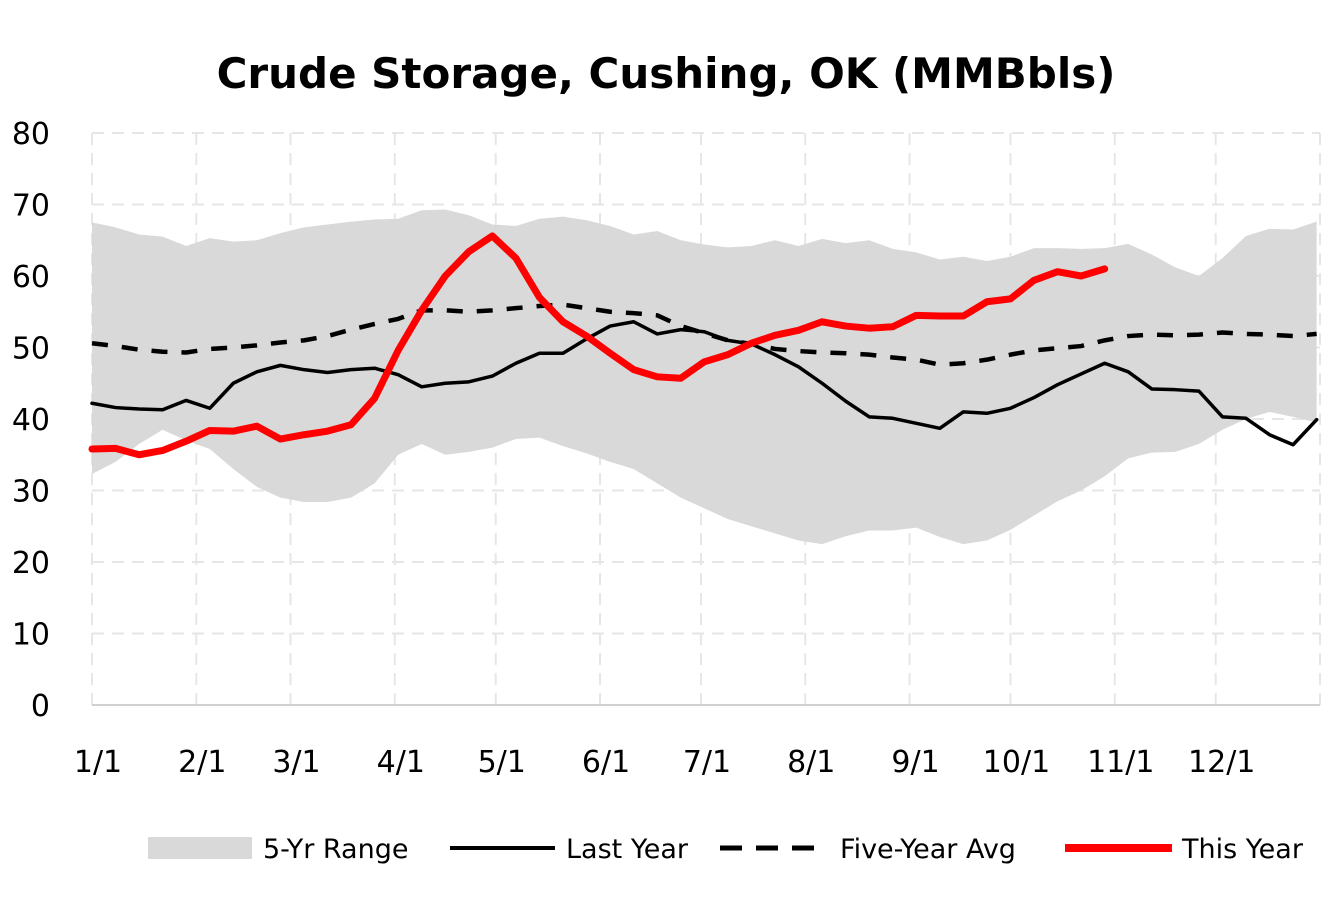 This screenshot has width=1333, height=900. Describe the element at coordinates (31, 635) in the screenshot. I see `y-tick-label: 10` at that location.